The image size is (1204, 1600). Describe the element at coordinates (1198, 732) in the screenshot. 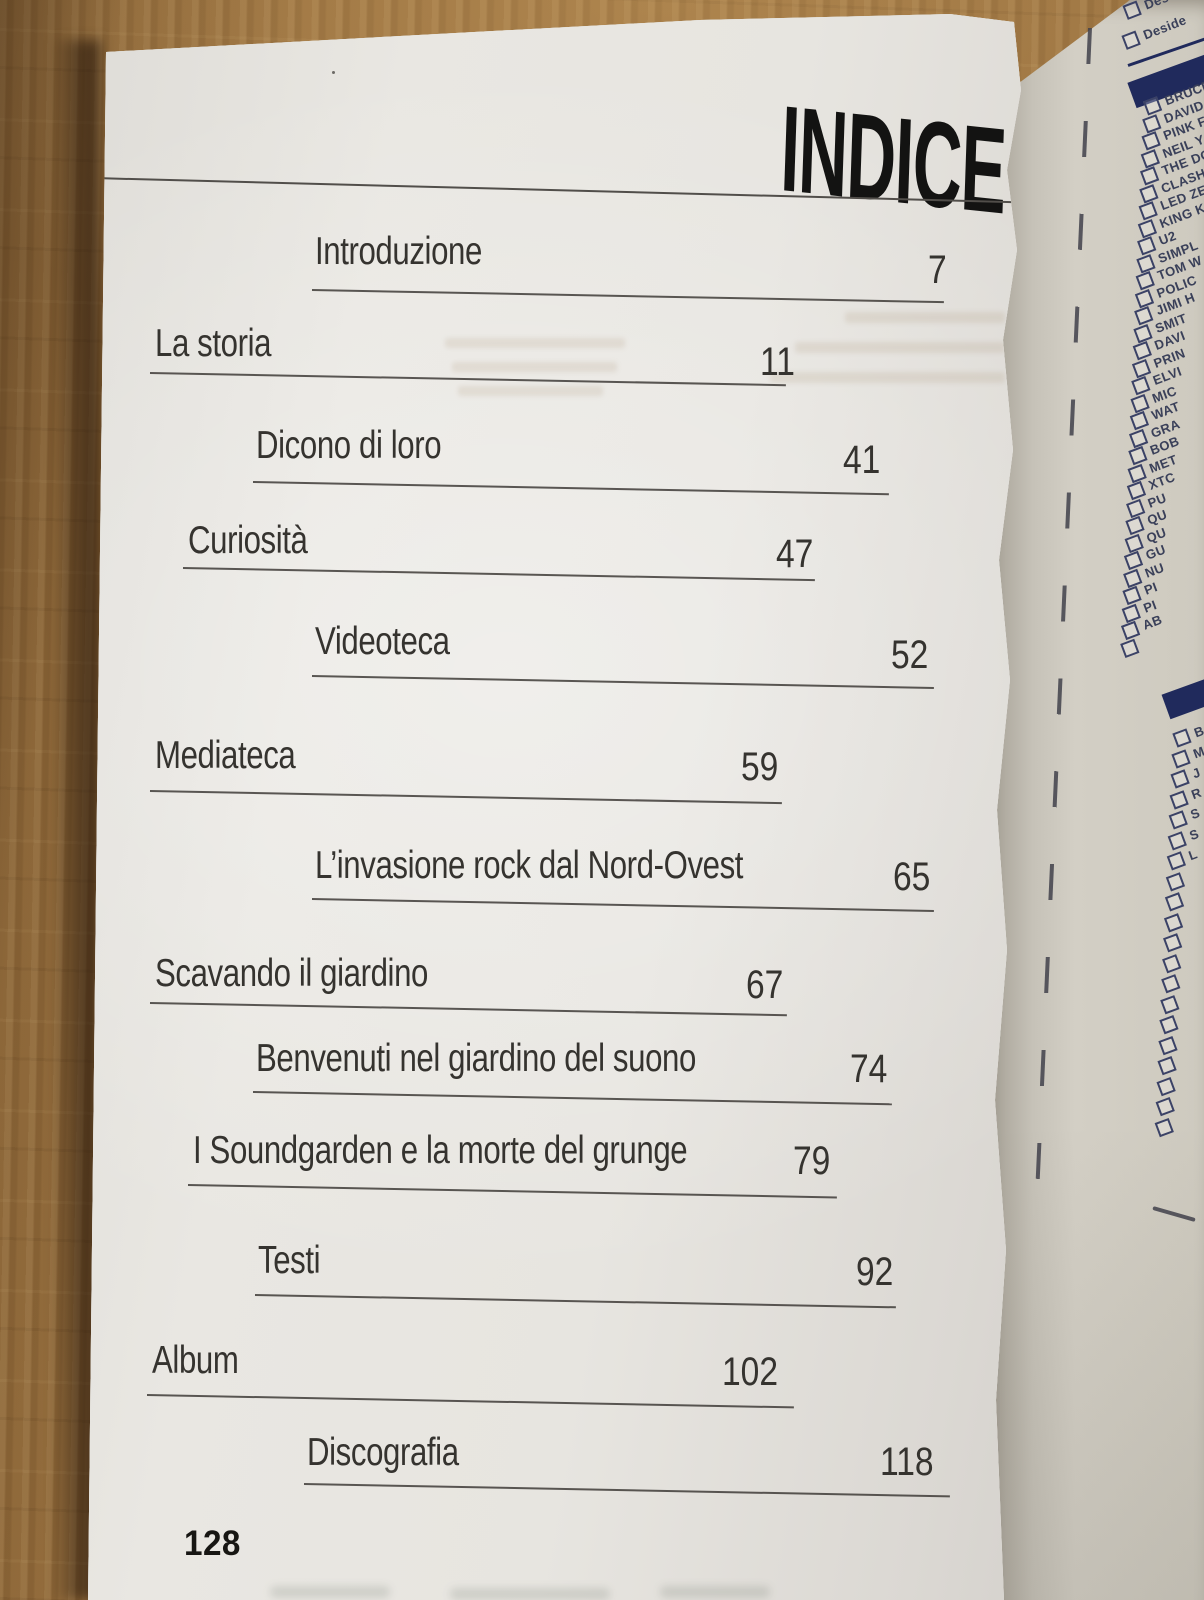

I see `checklist-label: B` at that location.